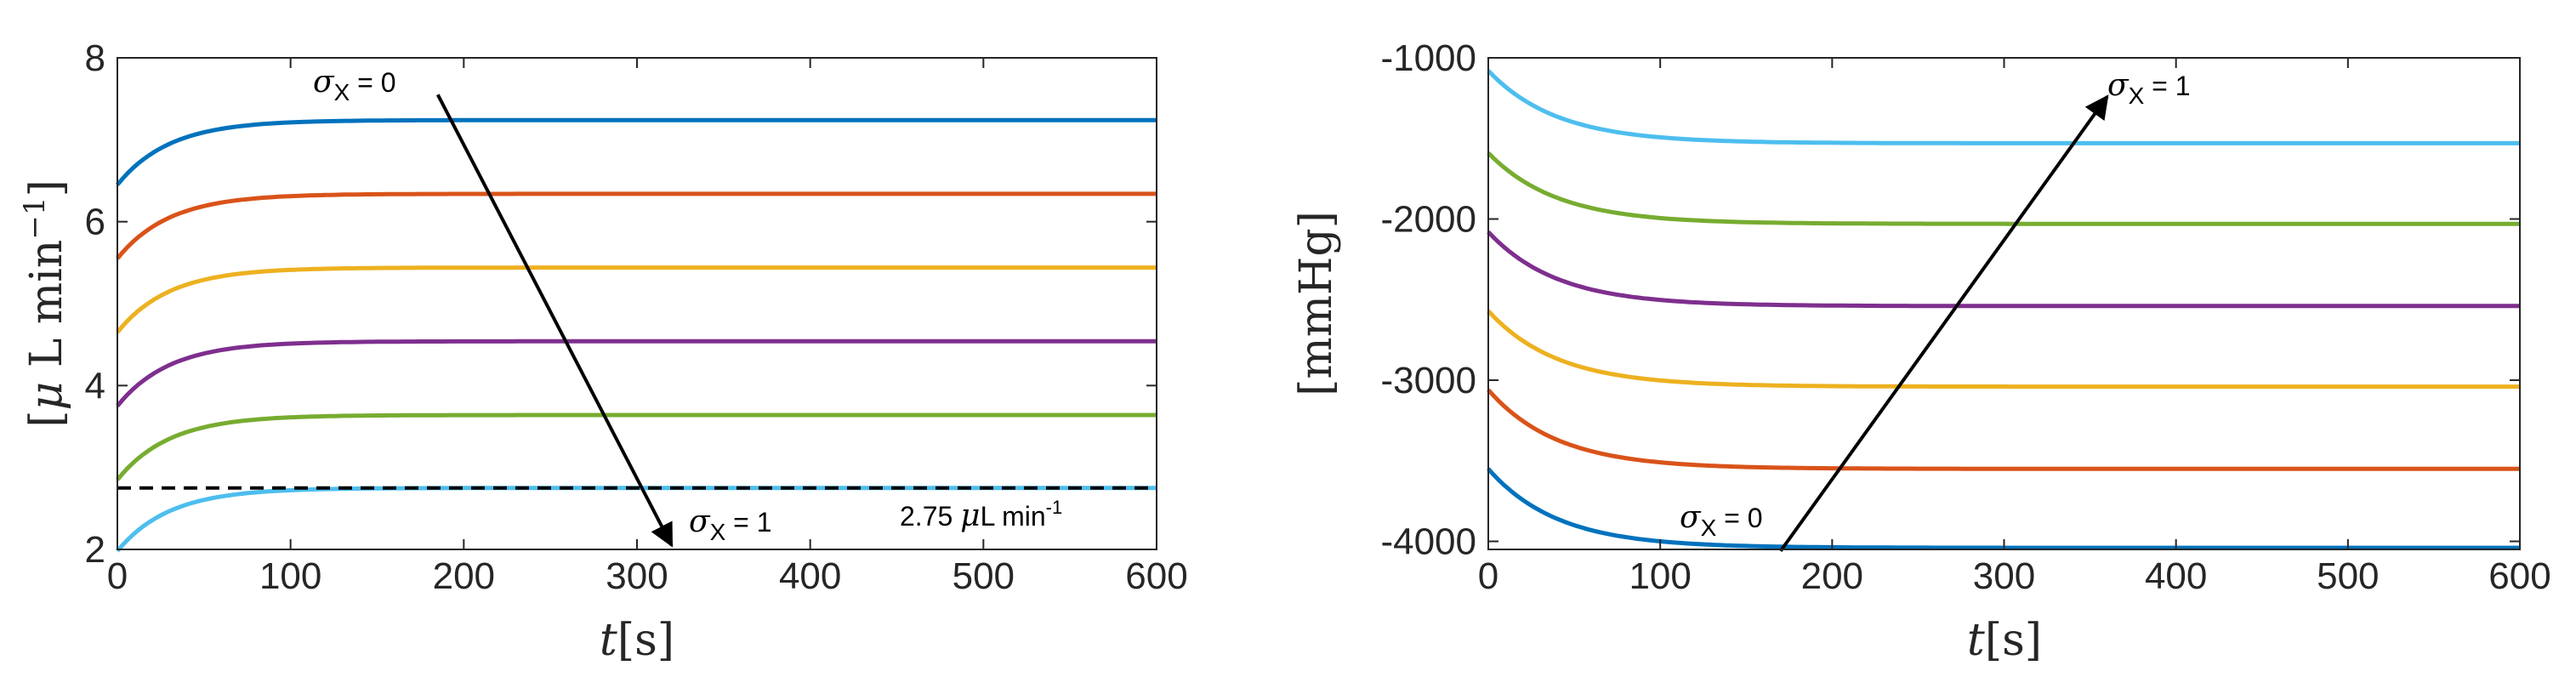  I want to click on y-tick-label: -4000, so click(1428, 542).